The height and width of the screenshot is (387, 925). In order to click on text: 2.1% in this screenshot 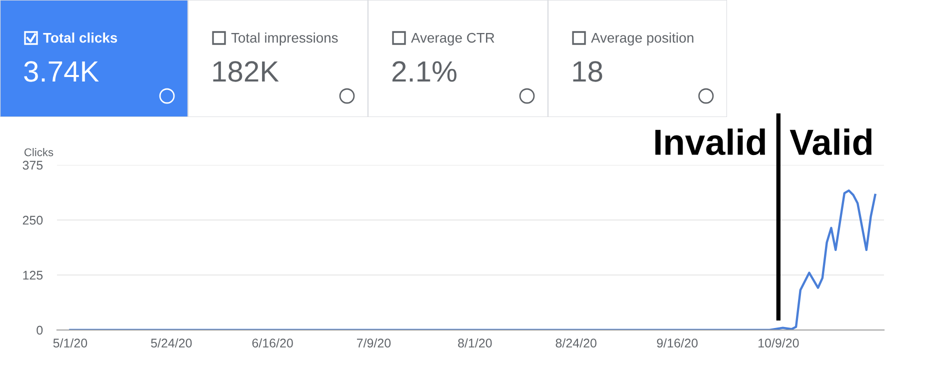, I will do `click(424, 71)`.